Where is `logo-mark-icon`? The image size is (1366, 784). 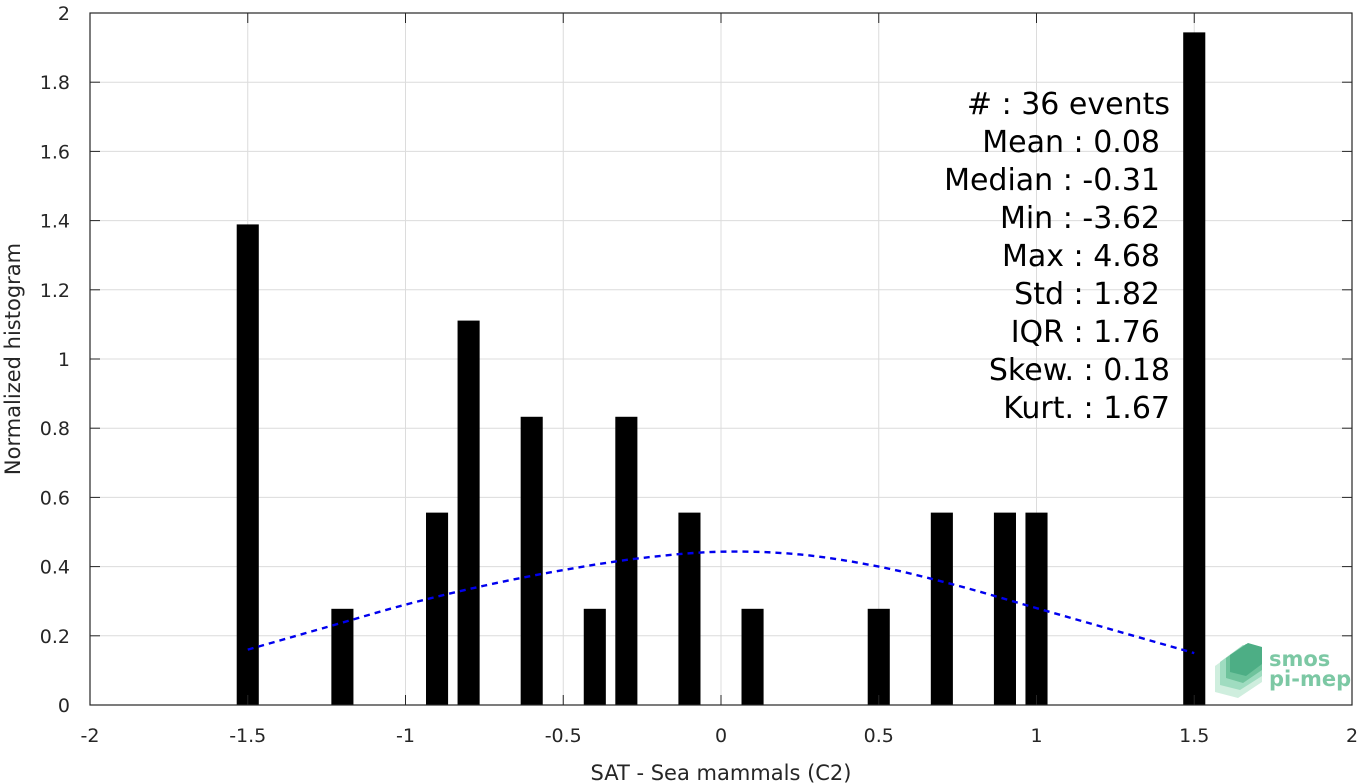 logo-mark-icon is located at coordinates (1238, 670).